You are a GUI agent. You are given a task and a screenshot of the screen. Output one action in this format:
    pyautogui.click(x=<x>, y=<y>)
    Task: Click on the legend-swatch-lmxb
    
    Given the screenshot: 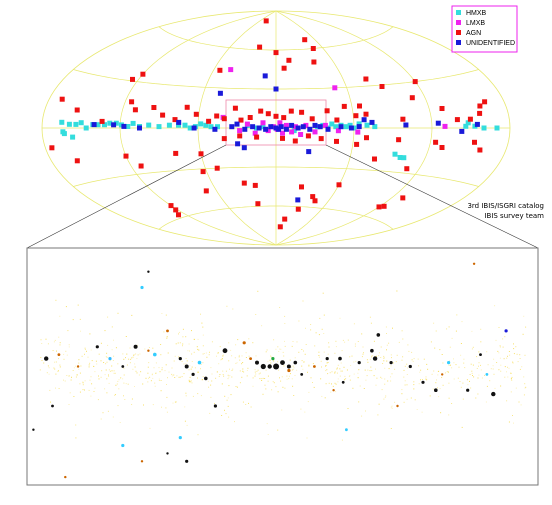 What is the action you would take?
    pyautogui.click(x=458, y=22)
    